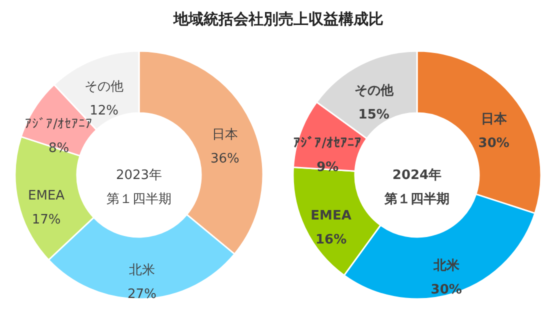 The height and width of the screenshot is (327, 557). What do you see at coordinates (278, 19) in the screenshot?
I see `chart-title: 地域統括会社別売上収益構成比` at bounding box center [278, 19].